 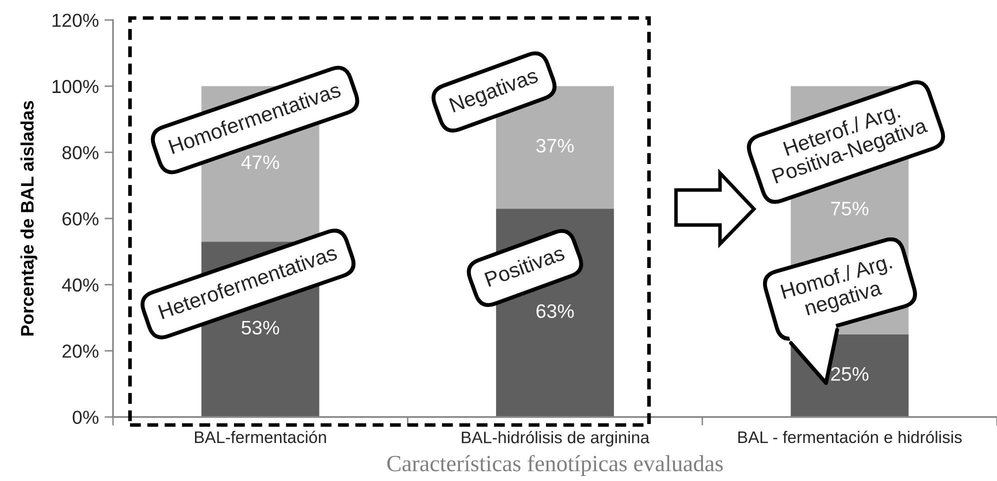 I want to click on data-label: 75%, so click(x=849, y=209).